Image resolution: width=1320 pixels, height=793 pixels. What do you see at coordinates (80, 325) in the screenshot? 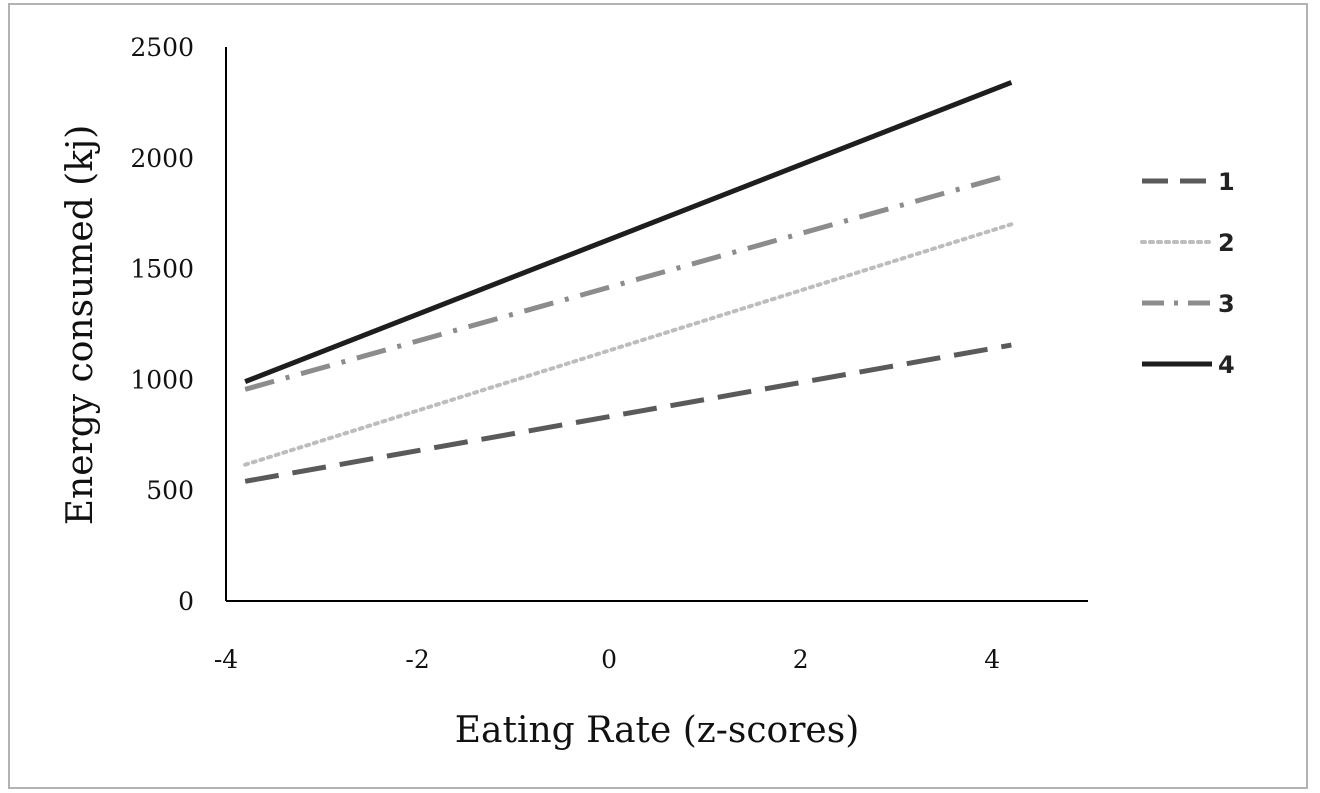
I see `y-axis-title: Energy consumed (kj)` at bounding box center [80, 325].